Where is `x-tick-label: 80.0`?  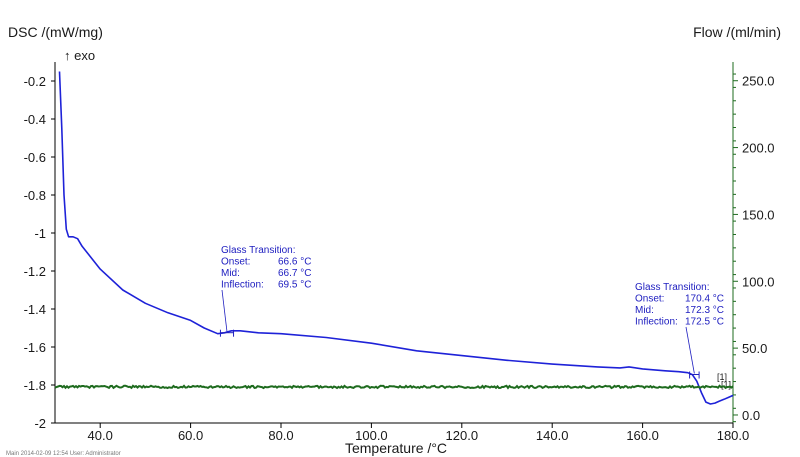
x-tick-label: 80.0 is located at coordinates (280, 435).